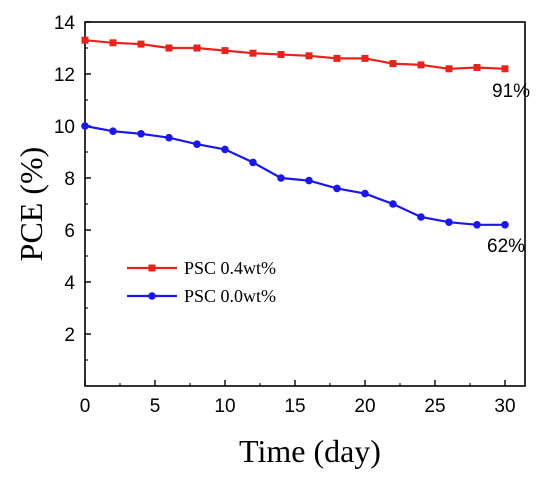  Describe the element at coordinates (224, 406) in the screenshot. I see `x-tick-label: 10` at that location.